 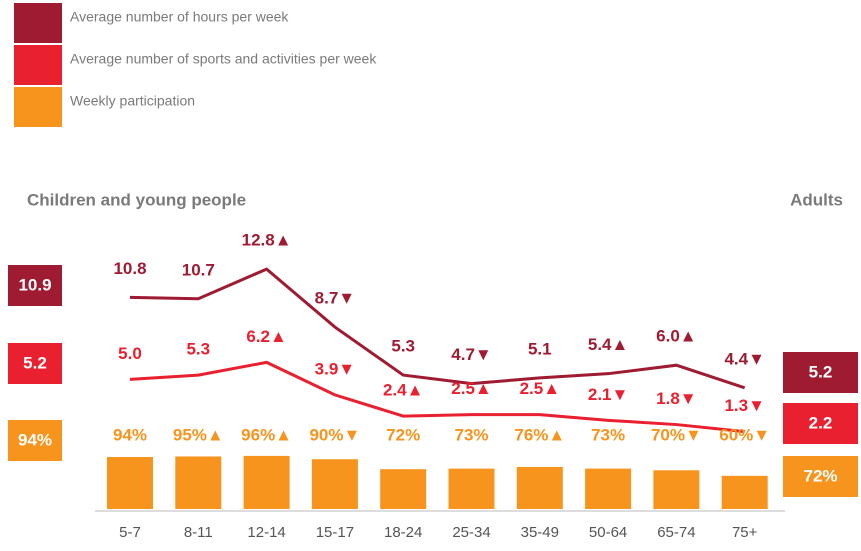 I want to click on data-label: 5.1, so click(x=540, y=348).